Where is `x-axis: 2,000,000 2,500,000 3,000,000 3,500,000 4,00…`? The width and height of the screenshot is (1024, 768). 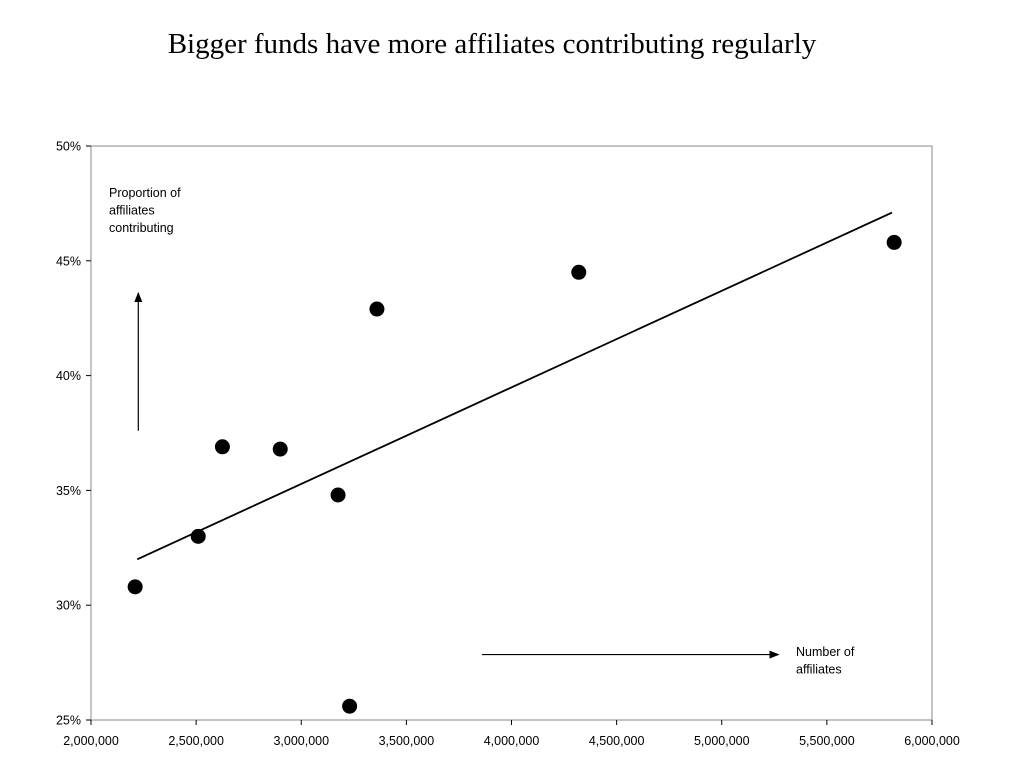 x-axis: 2,000,000 2,500,000 3,000,000 3,500,000 4,00… is located at coordinates (511, 734).